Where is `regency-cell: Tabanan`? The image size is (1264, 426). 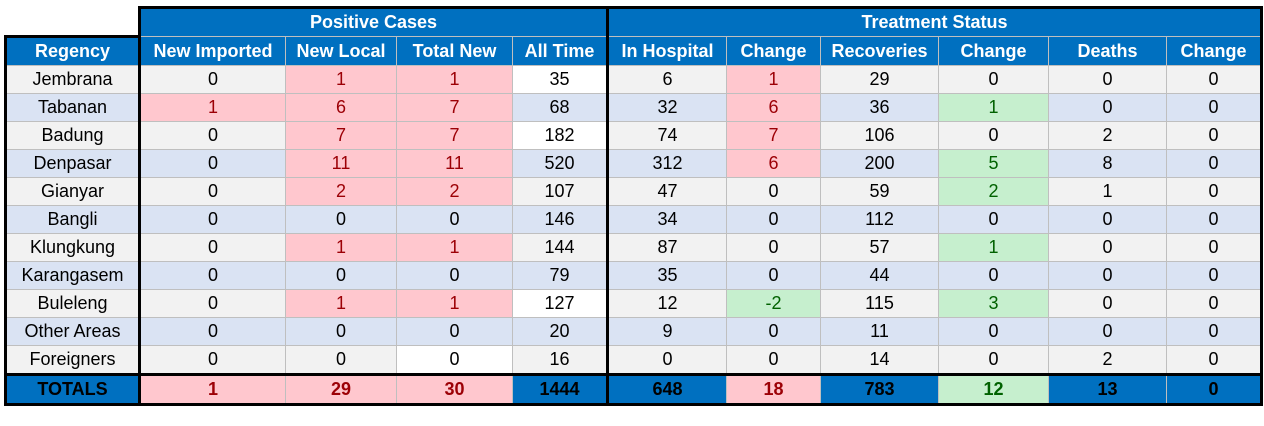 regency-cell: Tabanan is located at coordinates (72, 107).